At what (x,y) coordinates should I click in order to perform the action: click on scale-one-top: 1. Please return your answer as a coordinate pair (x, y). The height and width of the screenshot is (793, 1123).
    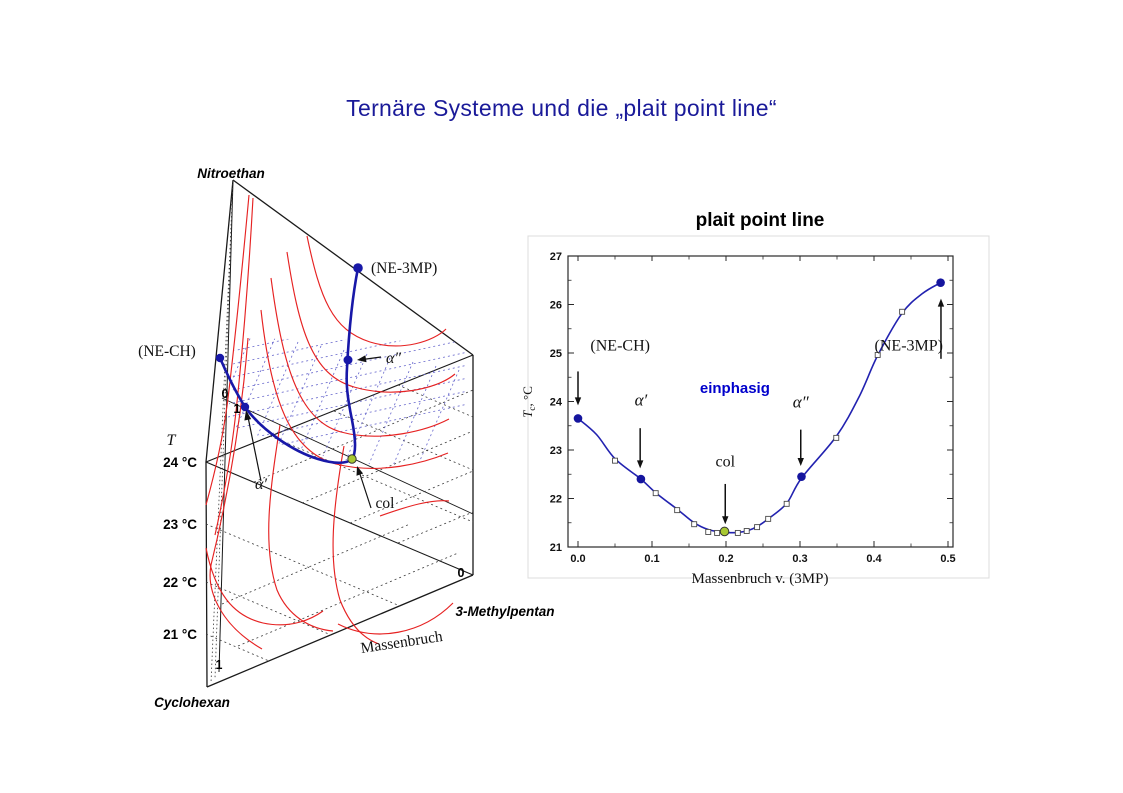
    Looking at the image, I should click on (237, 409).